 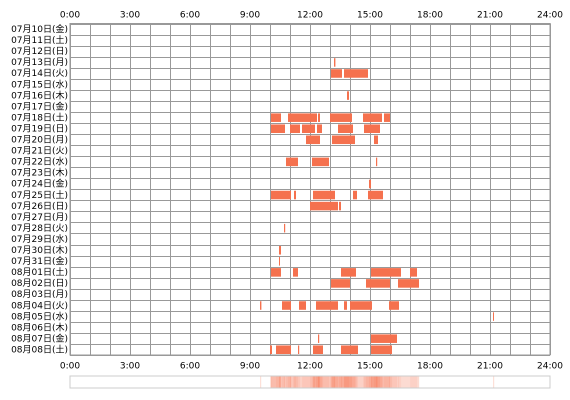 What do you see at coordinates (39, 250) in the screenshot?
I see `row-label: 07月30日(木)` at bounding box center [39, 250].